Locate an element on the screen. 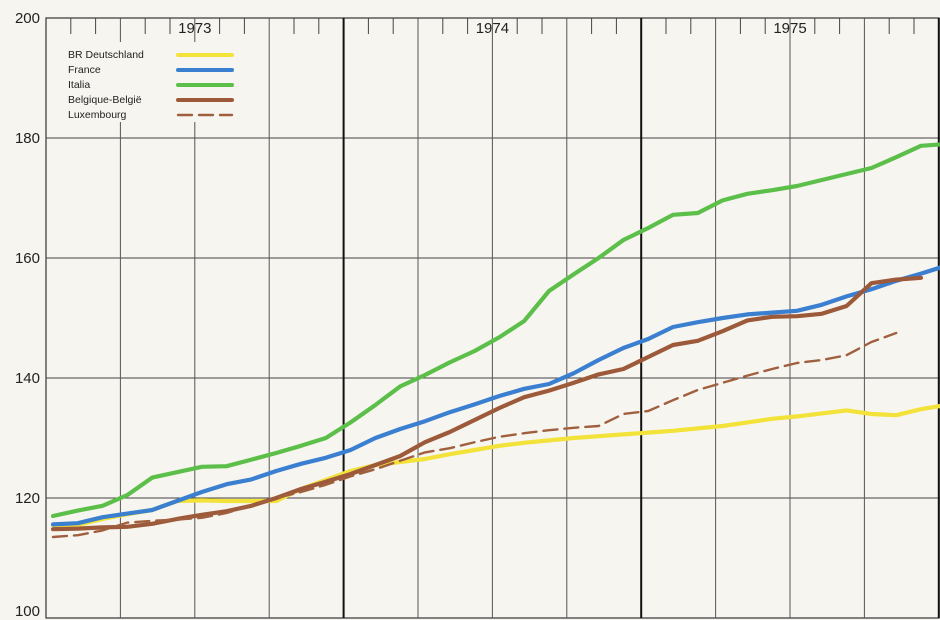 This screenshot has height=620, width=940. y-tick-label: 200 is located at coordinates (27, 18).